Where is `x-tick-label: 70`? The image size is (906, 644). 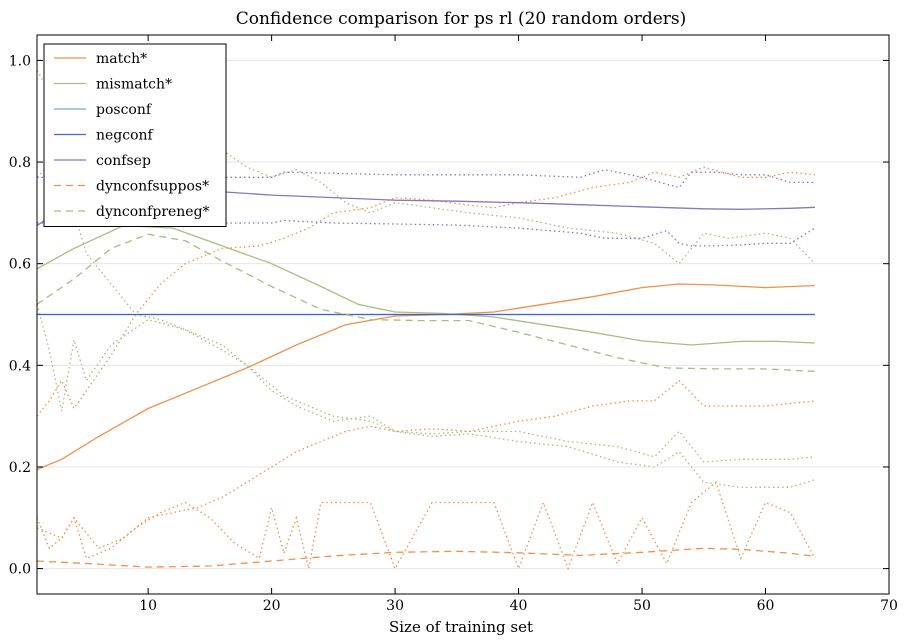
x-tick-label: 70 is located at coordinates (889, 606).